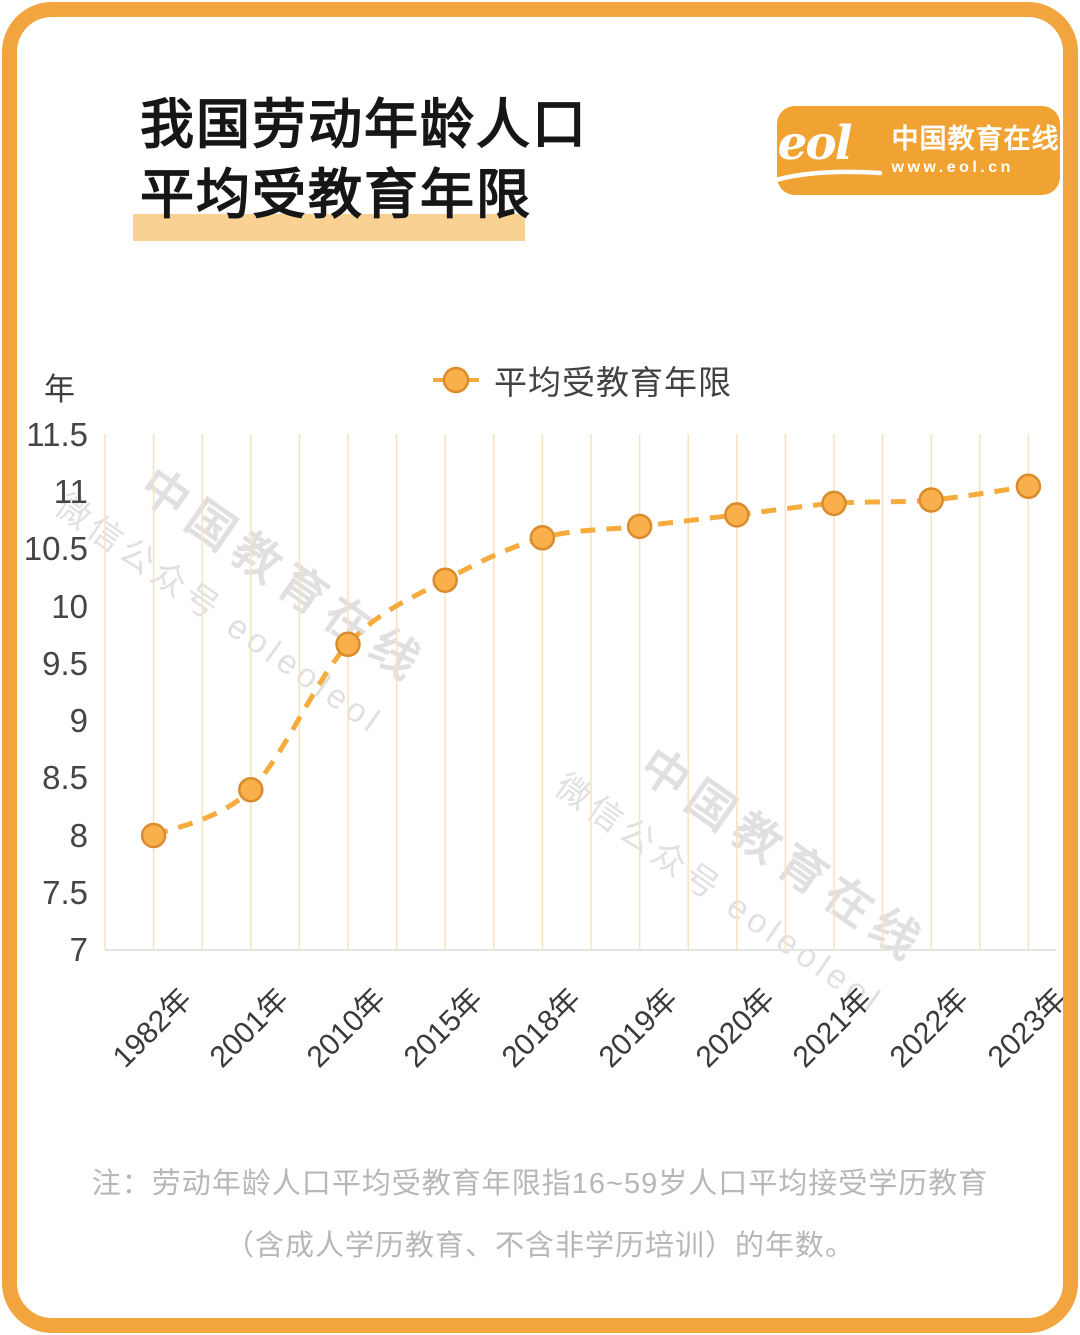  I want to click on eol-swoosh-icon, so click(827, 175).